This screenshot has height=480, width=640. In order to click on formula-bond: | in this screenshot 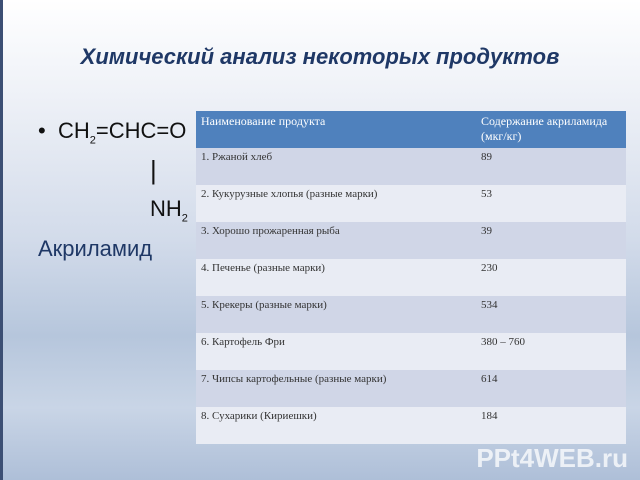, I will do `click(153, 170)`.